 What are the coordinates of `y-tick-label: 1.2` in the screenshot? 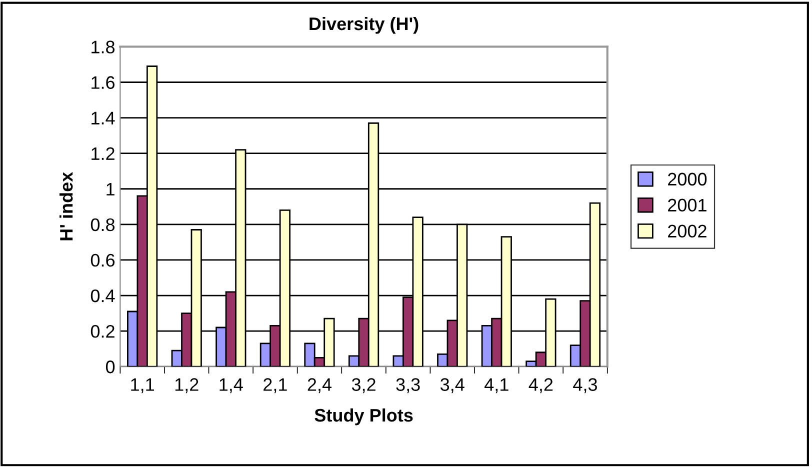 It's located at (103, 153).